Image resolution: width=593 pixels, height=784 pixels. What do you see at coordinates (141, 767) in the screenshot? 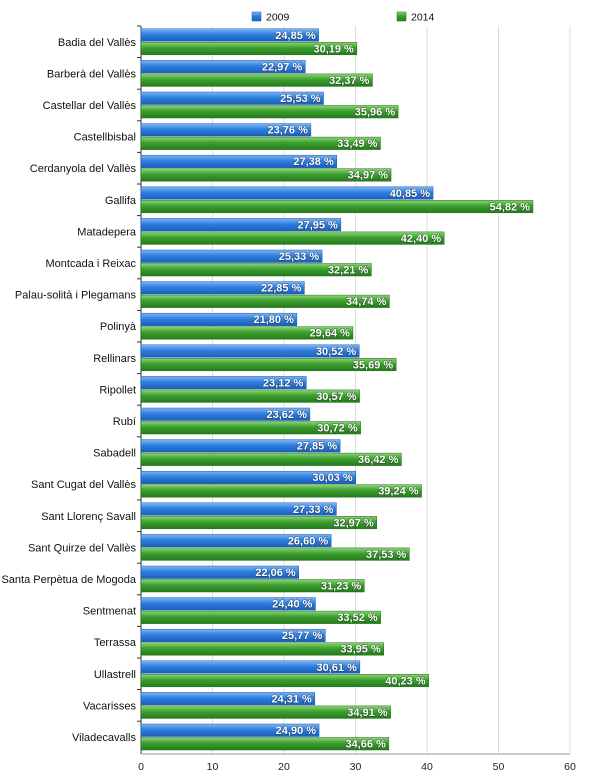
I see `x-tick-label: 0` at bounding box center [141, 767].